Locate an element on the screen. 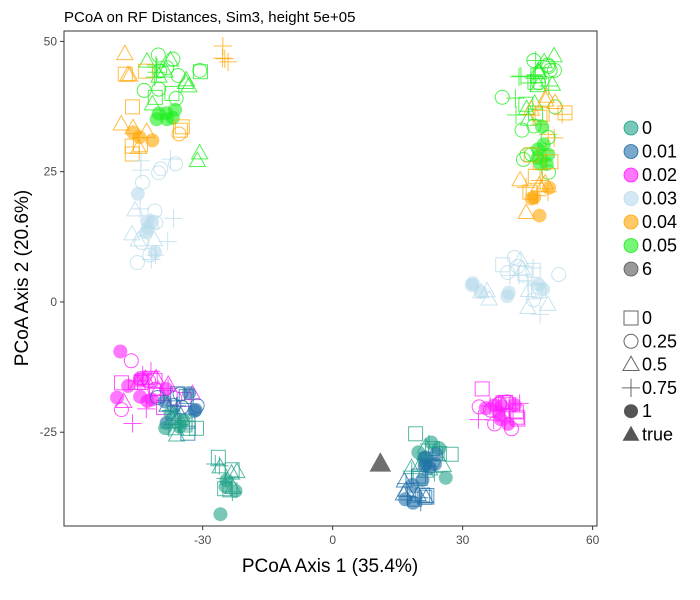 Image resolution: width=700 pixels, height=600 pixels. legend-shape-label: 0 is located at coordinates (647, 318).